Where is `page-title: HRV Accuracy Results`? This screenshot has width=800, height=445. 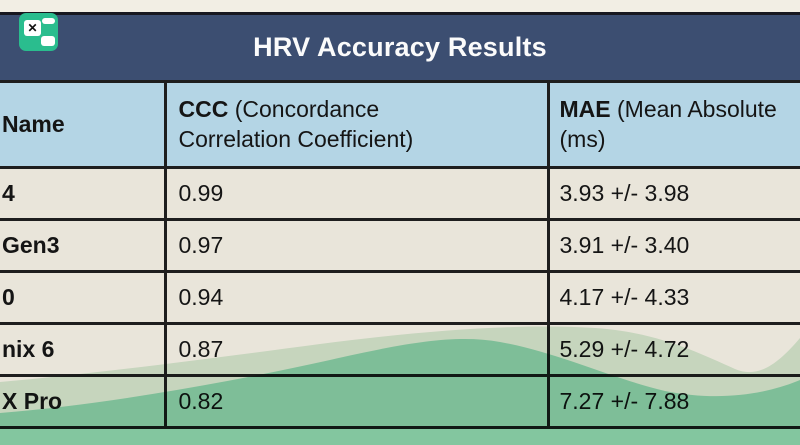 page-title: HRV Accuracy Results is located at coordinates (400, 47).